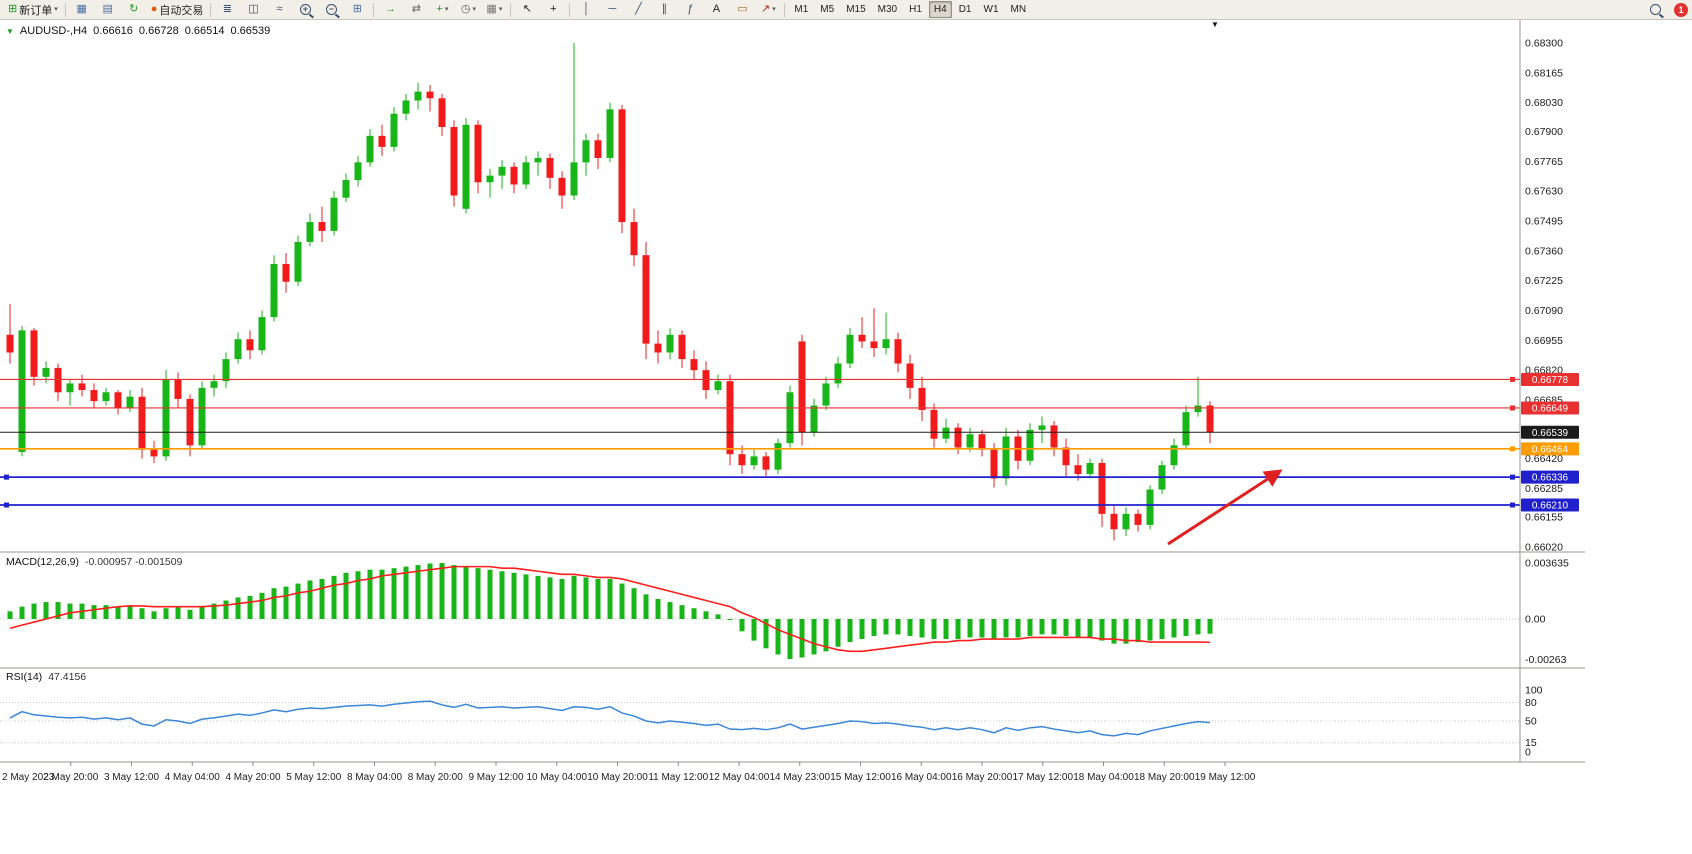  What do you see at coordinates (46, 677) in the screenshot?
I see `rsi-indicator-label: RSI(14) 47.4156` at bounding box center [46, 677].